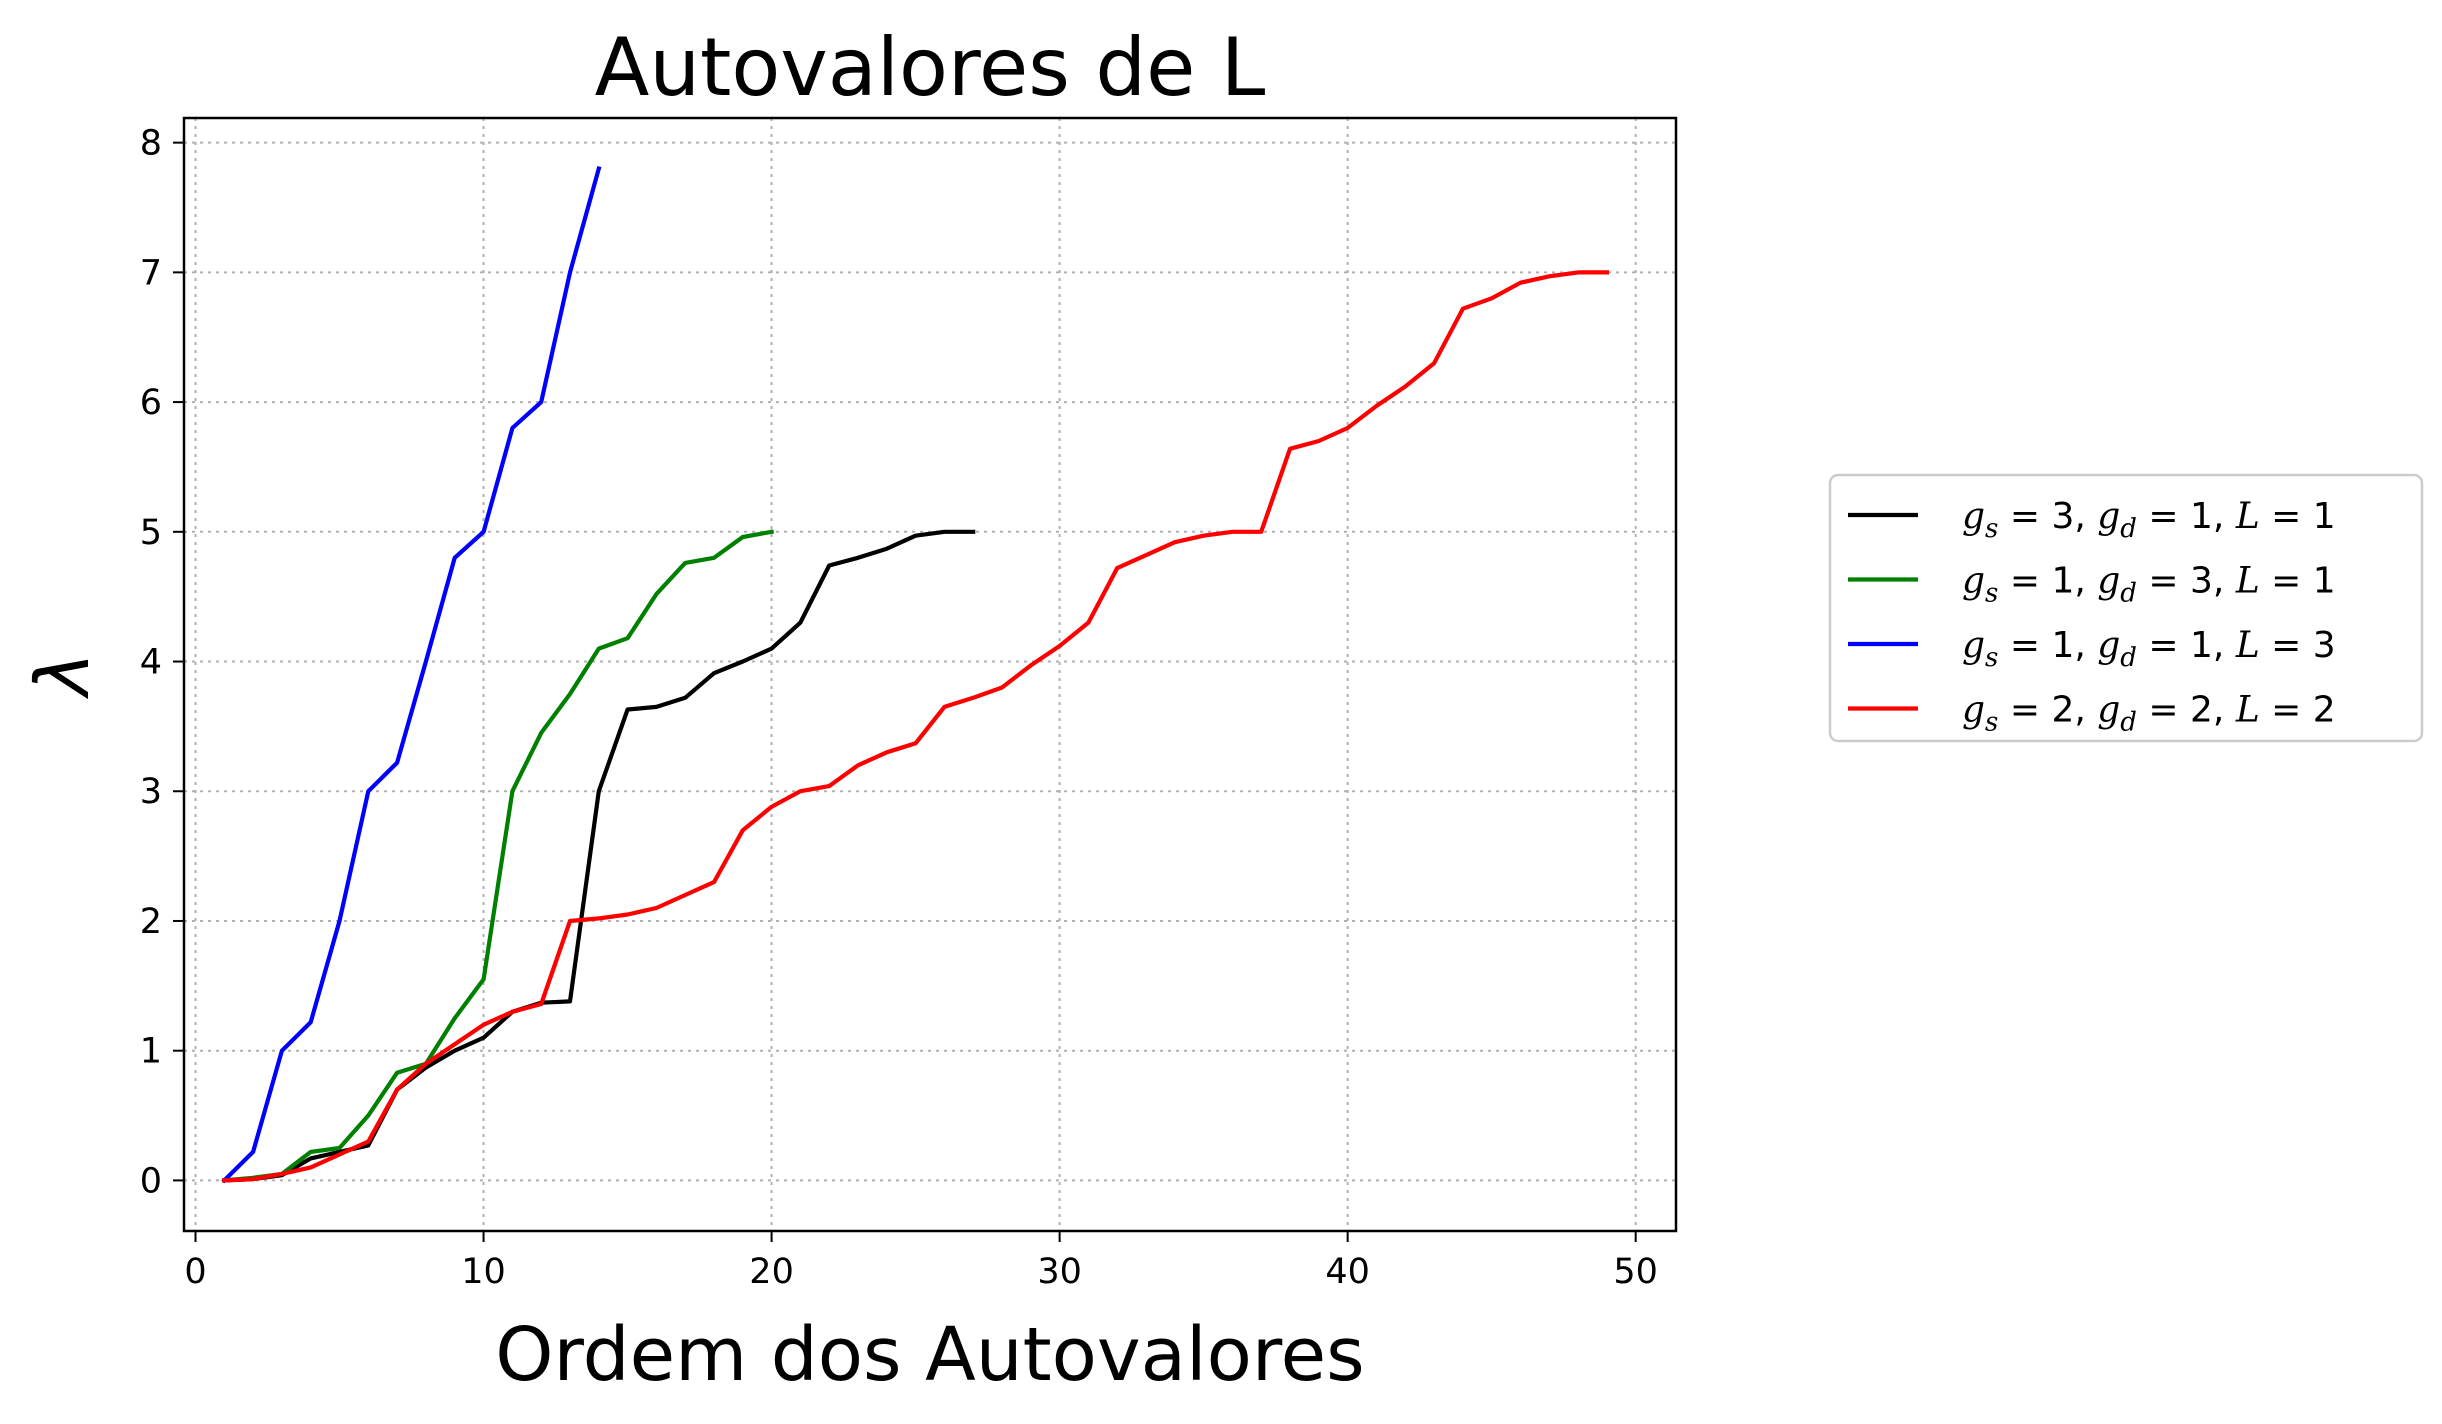  Describe the element at coordinates (921, 1261) in the screenshot. I see `x-axis-ticks: 0 10 20 30 40 50` at that location.